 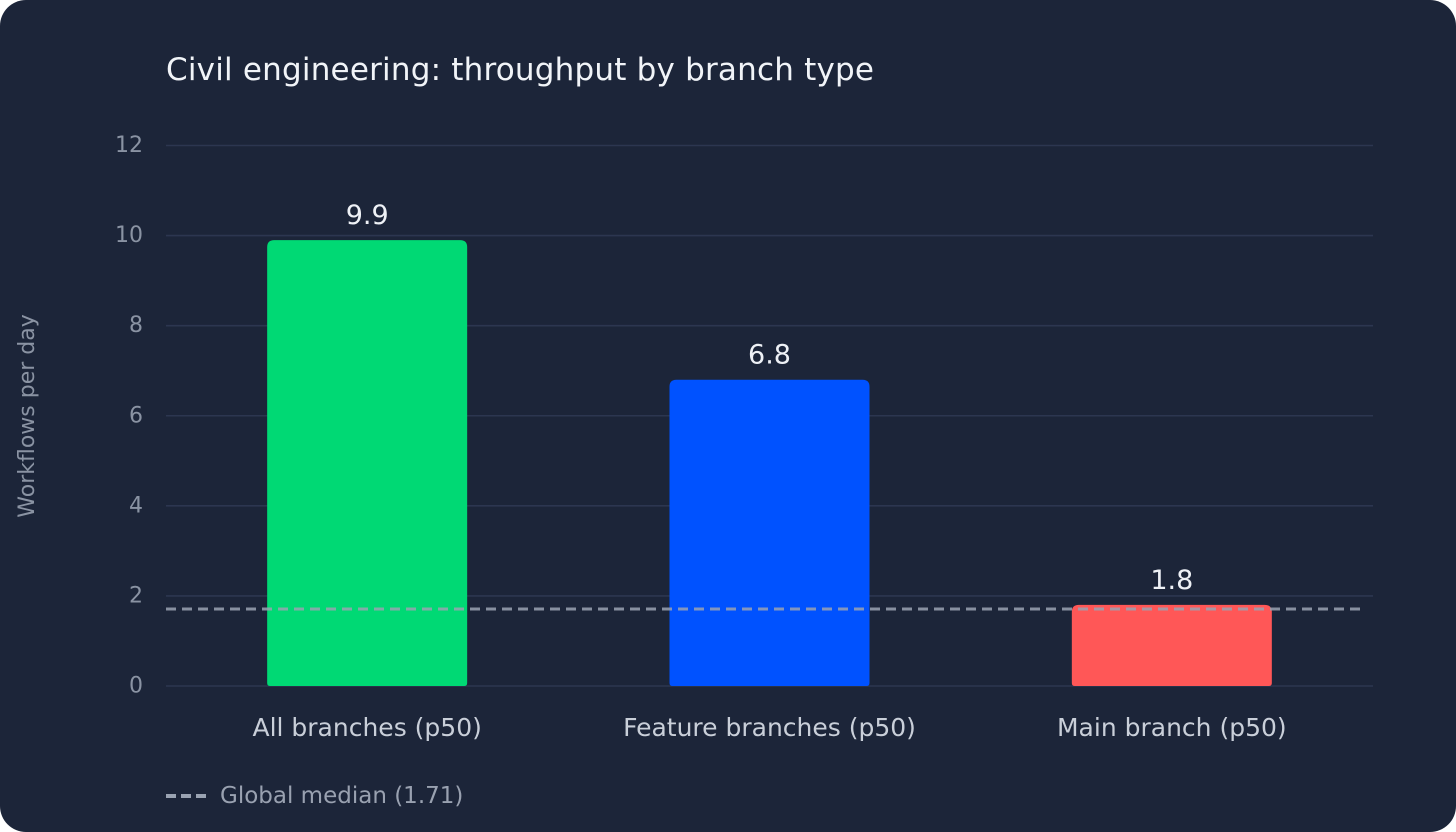 What do you see at coordinates (769, 355) in the screenshot?
I see `value-label: 6.8` at bounding box center [769, 355].